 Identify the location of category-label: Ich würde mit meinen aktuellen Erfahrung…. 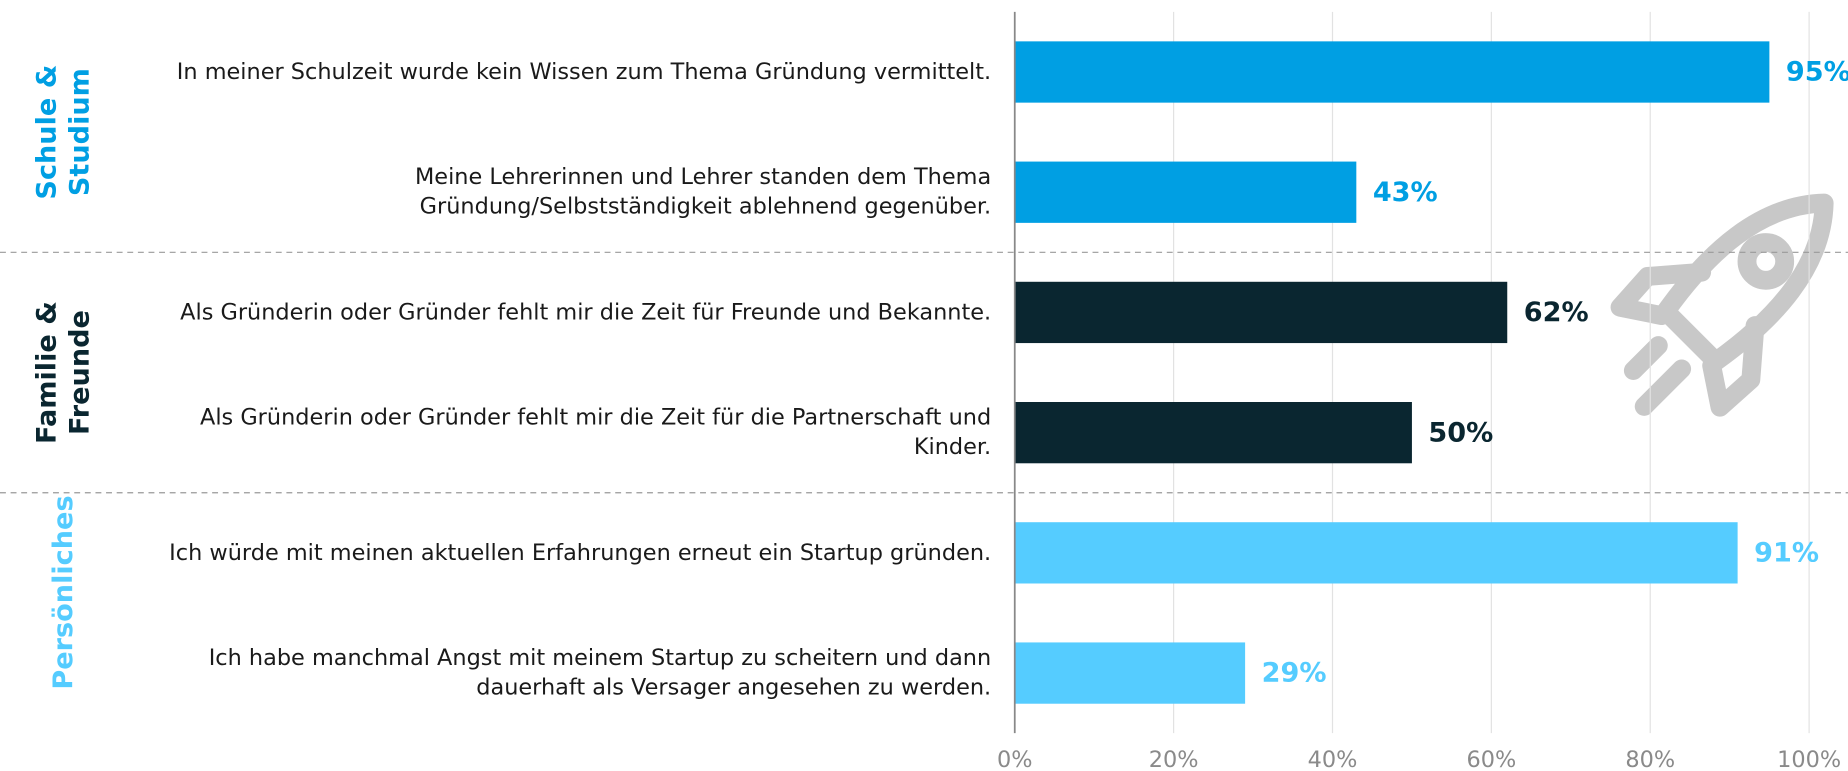
(580, 552).